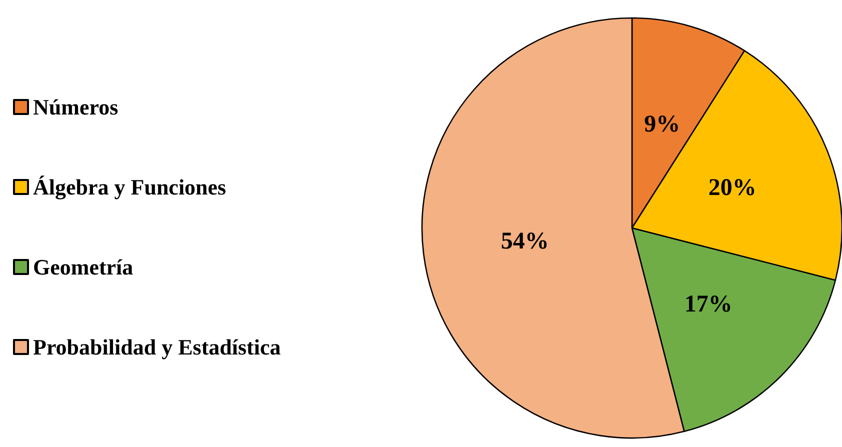  Describe the element at coordinates (708, 304) in the screenshot. I see `data-label: 17%` at that location.